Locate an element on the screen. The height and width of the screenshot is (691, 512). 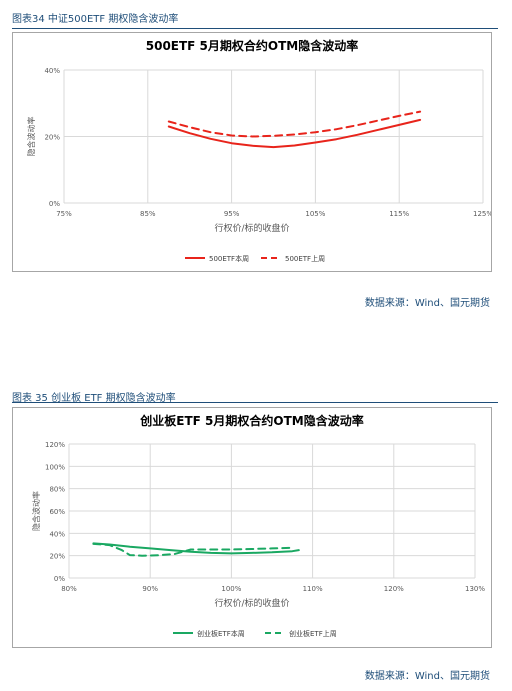
y-tick-label: 80% is located at coordinates (57, 490).